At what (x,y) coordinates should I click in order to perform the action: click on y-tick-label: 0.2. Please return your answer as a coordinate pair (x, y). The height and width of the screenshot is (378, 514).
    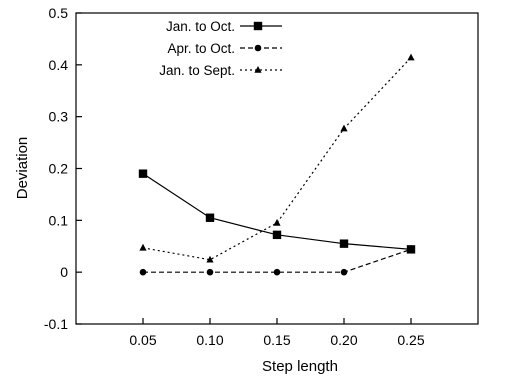
    Looking at the image, I should click on (59, 169).